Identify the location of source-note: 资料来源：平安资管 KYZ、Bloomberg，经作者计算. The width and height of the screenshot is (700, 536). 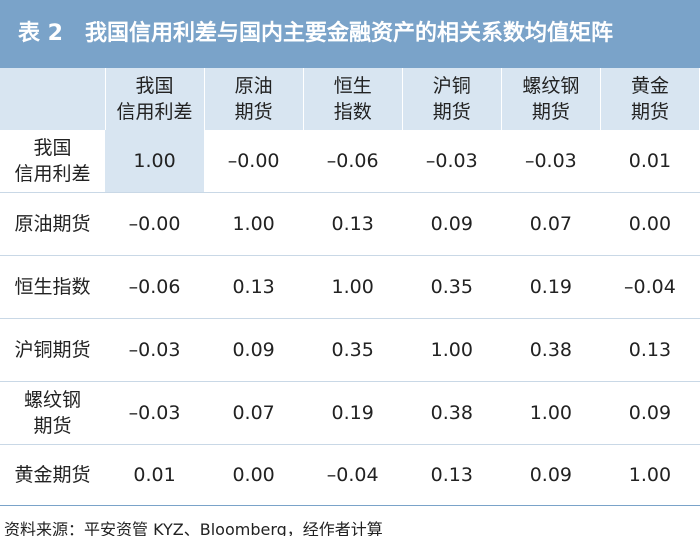
(193, 528).